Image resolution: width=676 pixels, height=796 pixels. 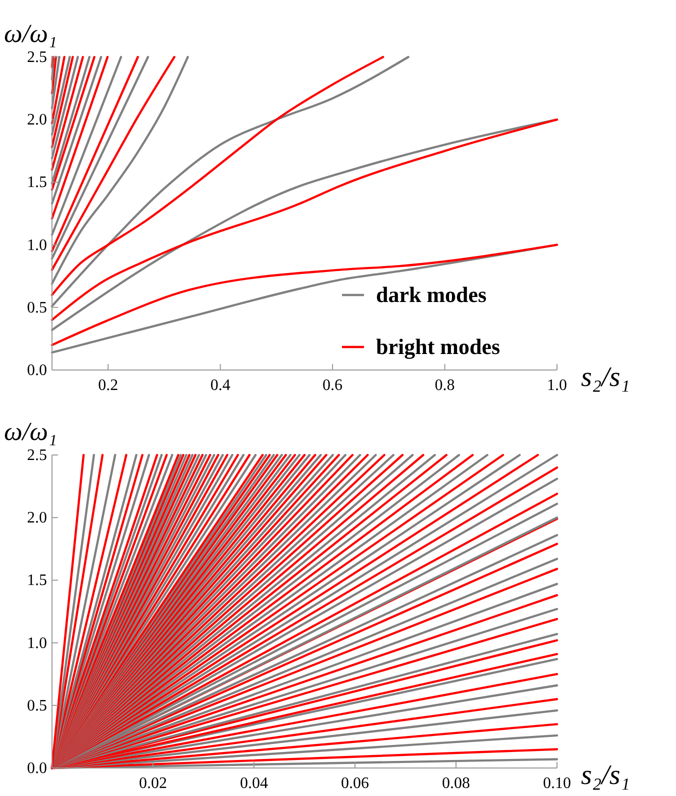 What do you see at coordinates (254, 783) in the screenshot?
I see `x-tick-label: 0.04` at bounding box center [254, 783].